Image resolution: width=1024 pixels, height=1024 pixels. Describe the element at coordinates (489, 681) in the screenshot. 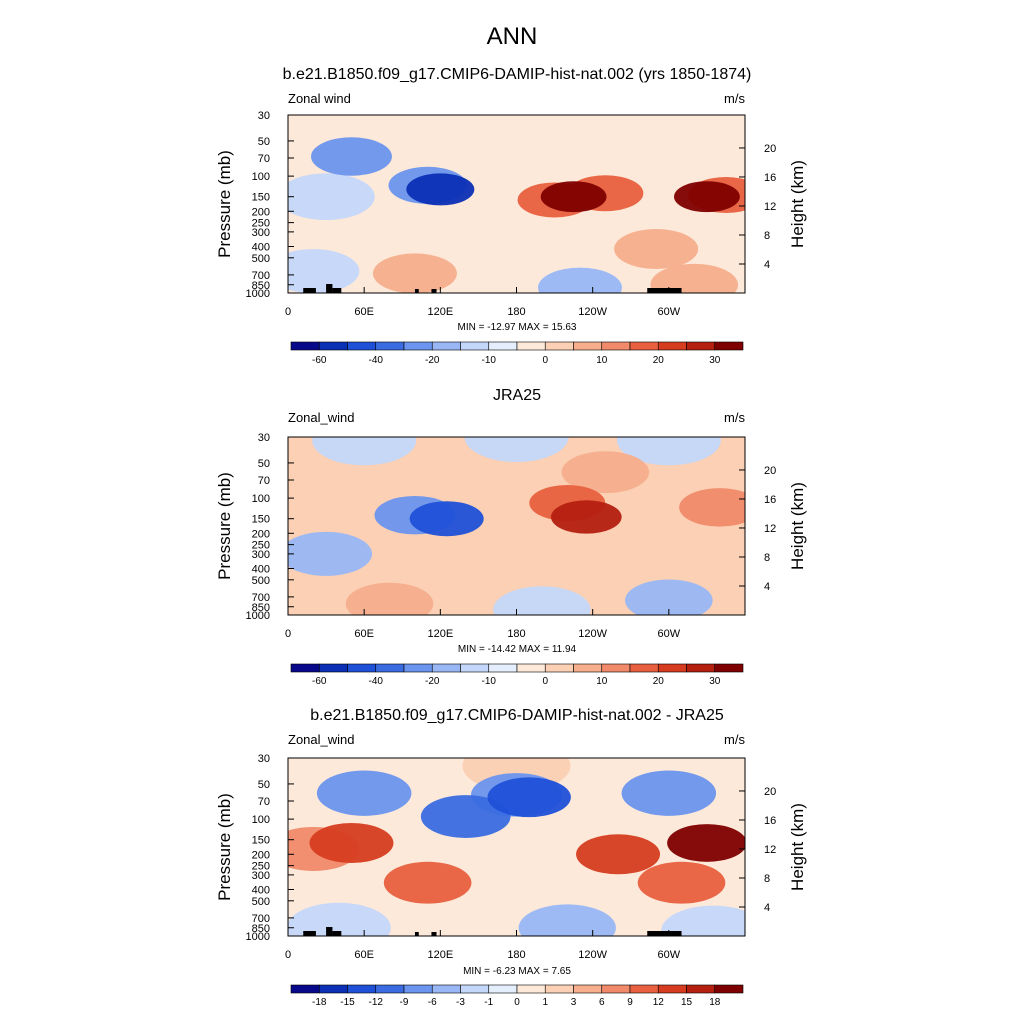

I see `colorbar-label: -10` at that location.